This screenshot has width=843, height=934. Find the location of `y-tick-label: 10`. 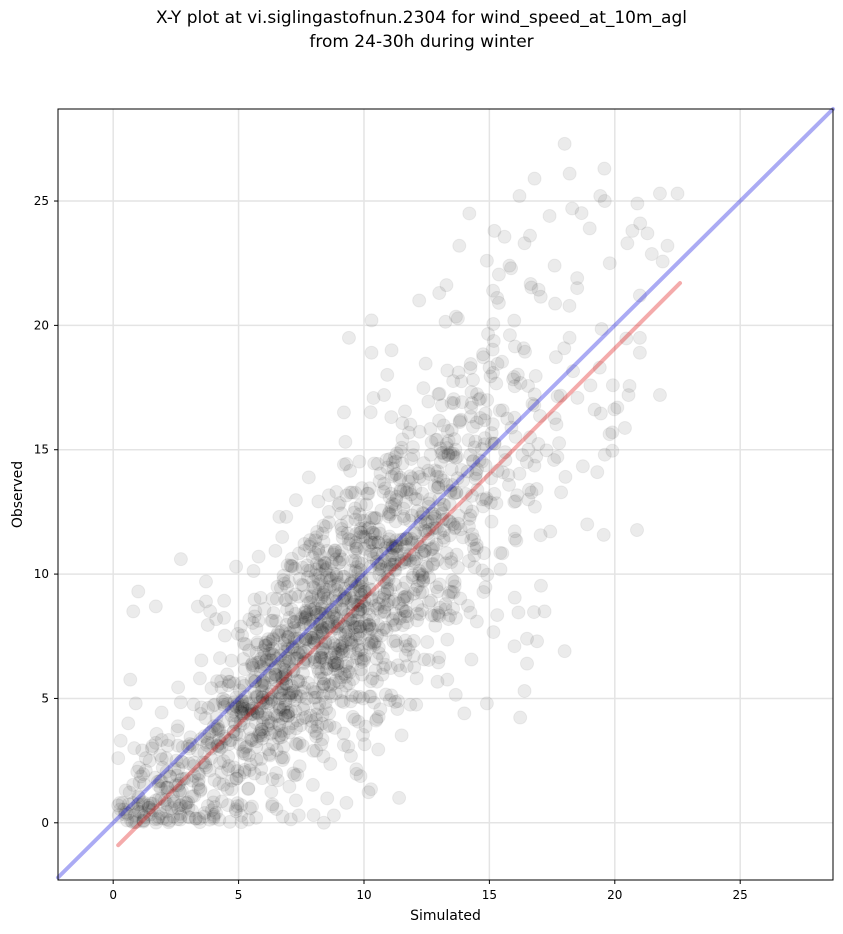

y-tick-label: 10 is located at coordinates (41, 574).